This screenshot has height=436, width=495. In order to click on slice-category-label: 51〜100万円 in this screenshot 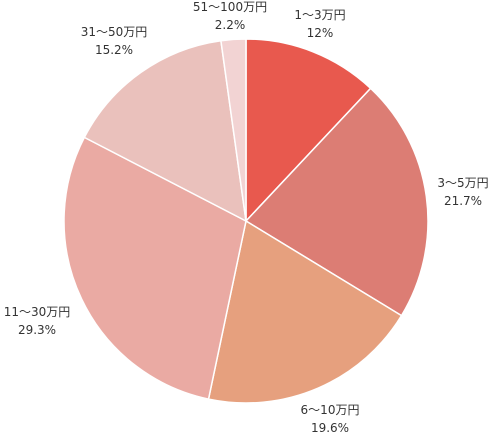, I will do `click(230, 7)`.